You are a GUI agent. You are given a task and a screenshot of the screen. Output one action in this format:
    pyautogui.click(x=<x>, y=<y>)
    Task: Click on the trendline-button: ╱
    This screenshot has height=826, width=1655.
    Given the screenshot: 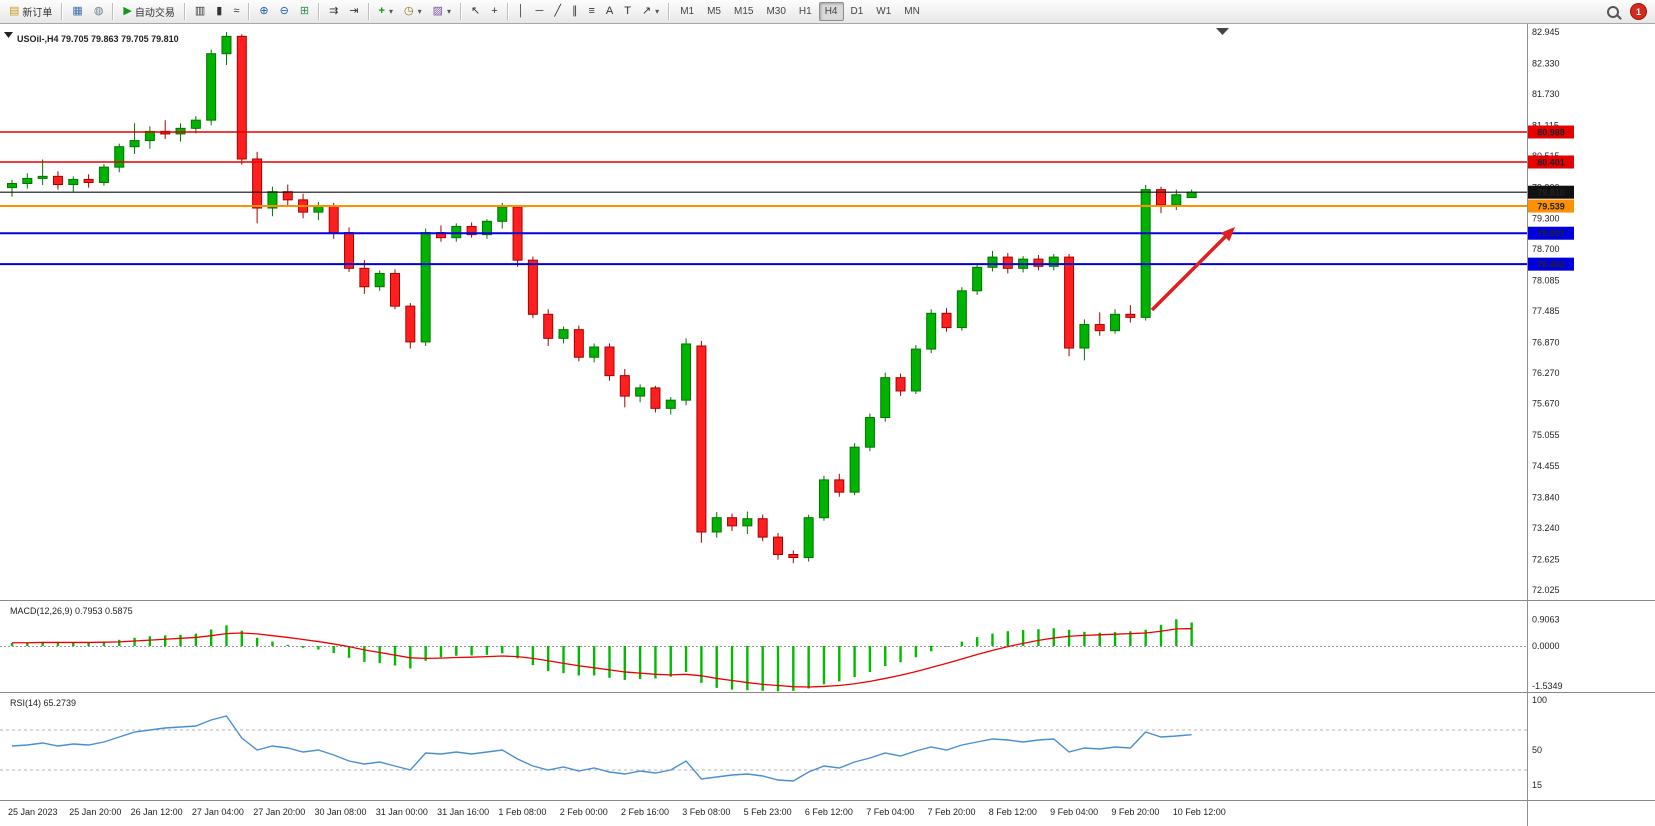 What is the action you would take?
    pyautogui.click(x=557, y=11)
    